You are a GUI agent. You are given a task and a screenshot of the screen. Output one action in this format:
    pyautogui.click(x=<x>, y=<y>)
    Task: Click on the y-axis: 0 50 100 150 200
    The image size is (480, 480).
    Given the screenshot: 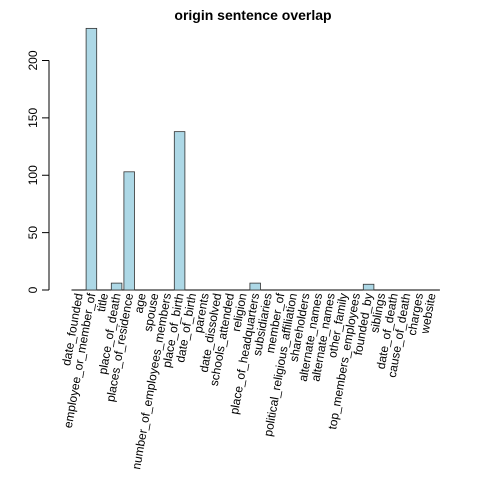 What is the action you would take?
    pyautogui.click(x=38, y=171)
    